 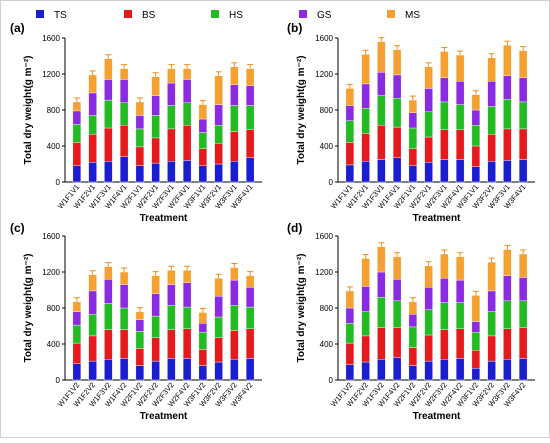 What do you see at coordinates (444, 116) in the screenshot?
I see `bar-hs-w2f3v1` at bounding box center [444, 116].